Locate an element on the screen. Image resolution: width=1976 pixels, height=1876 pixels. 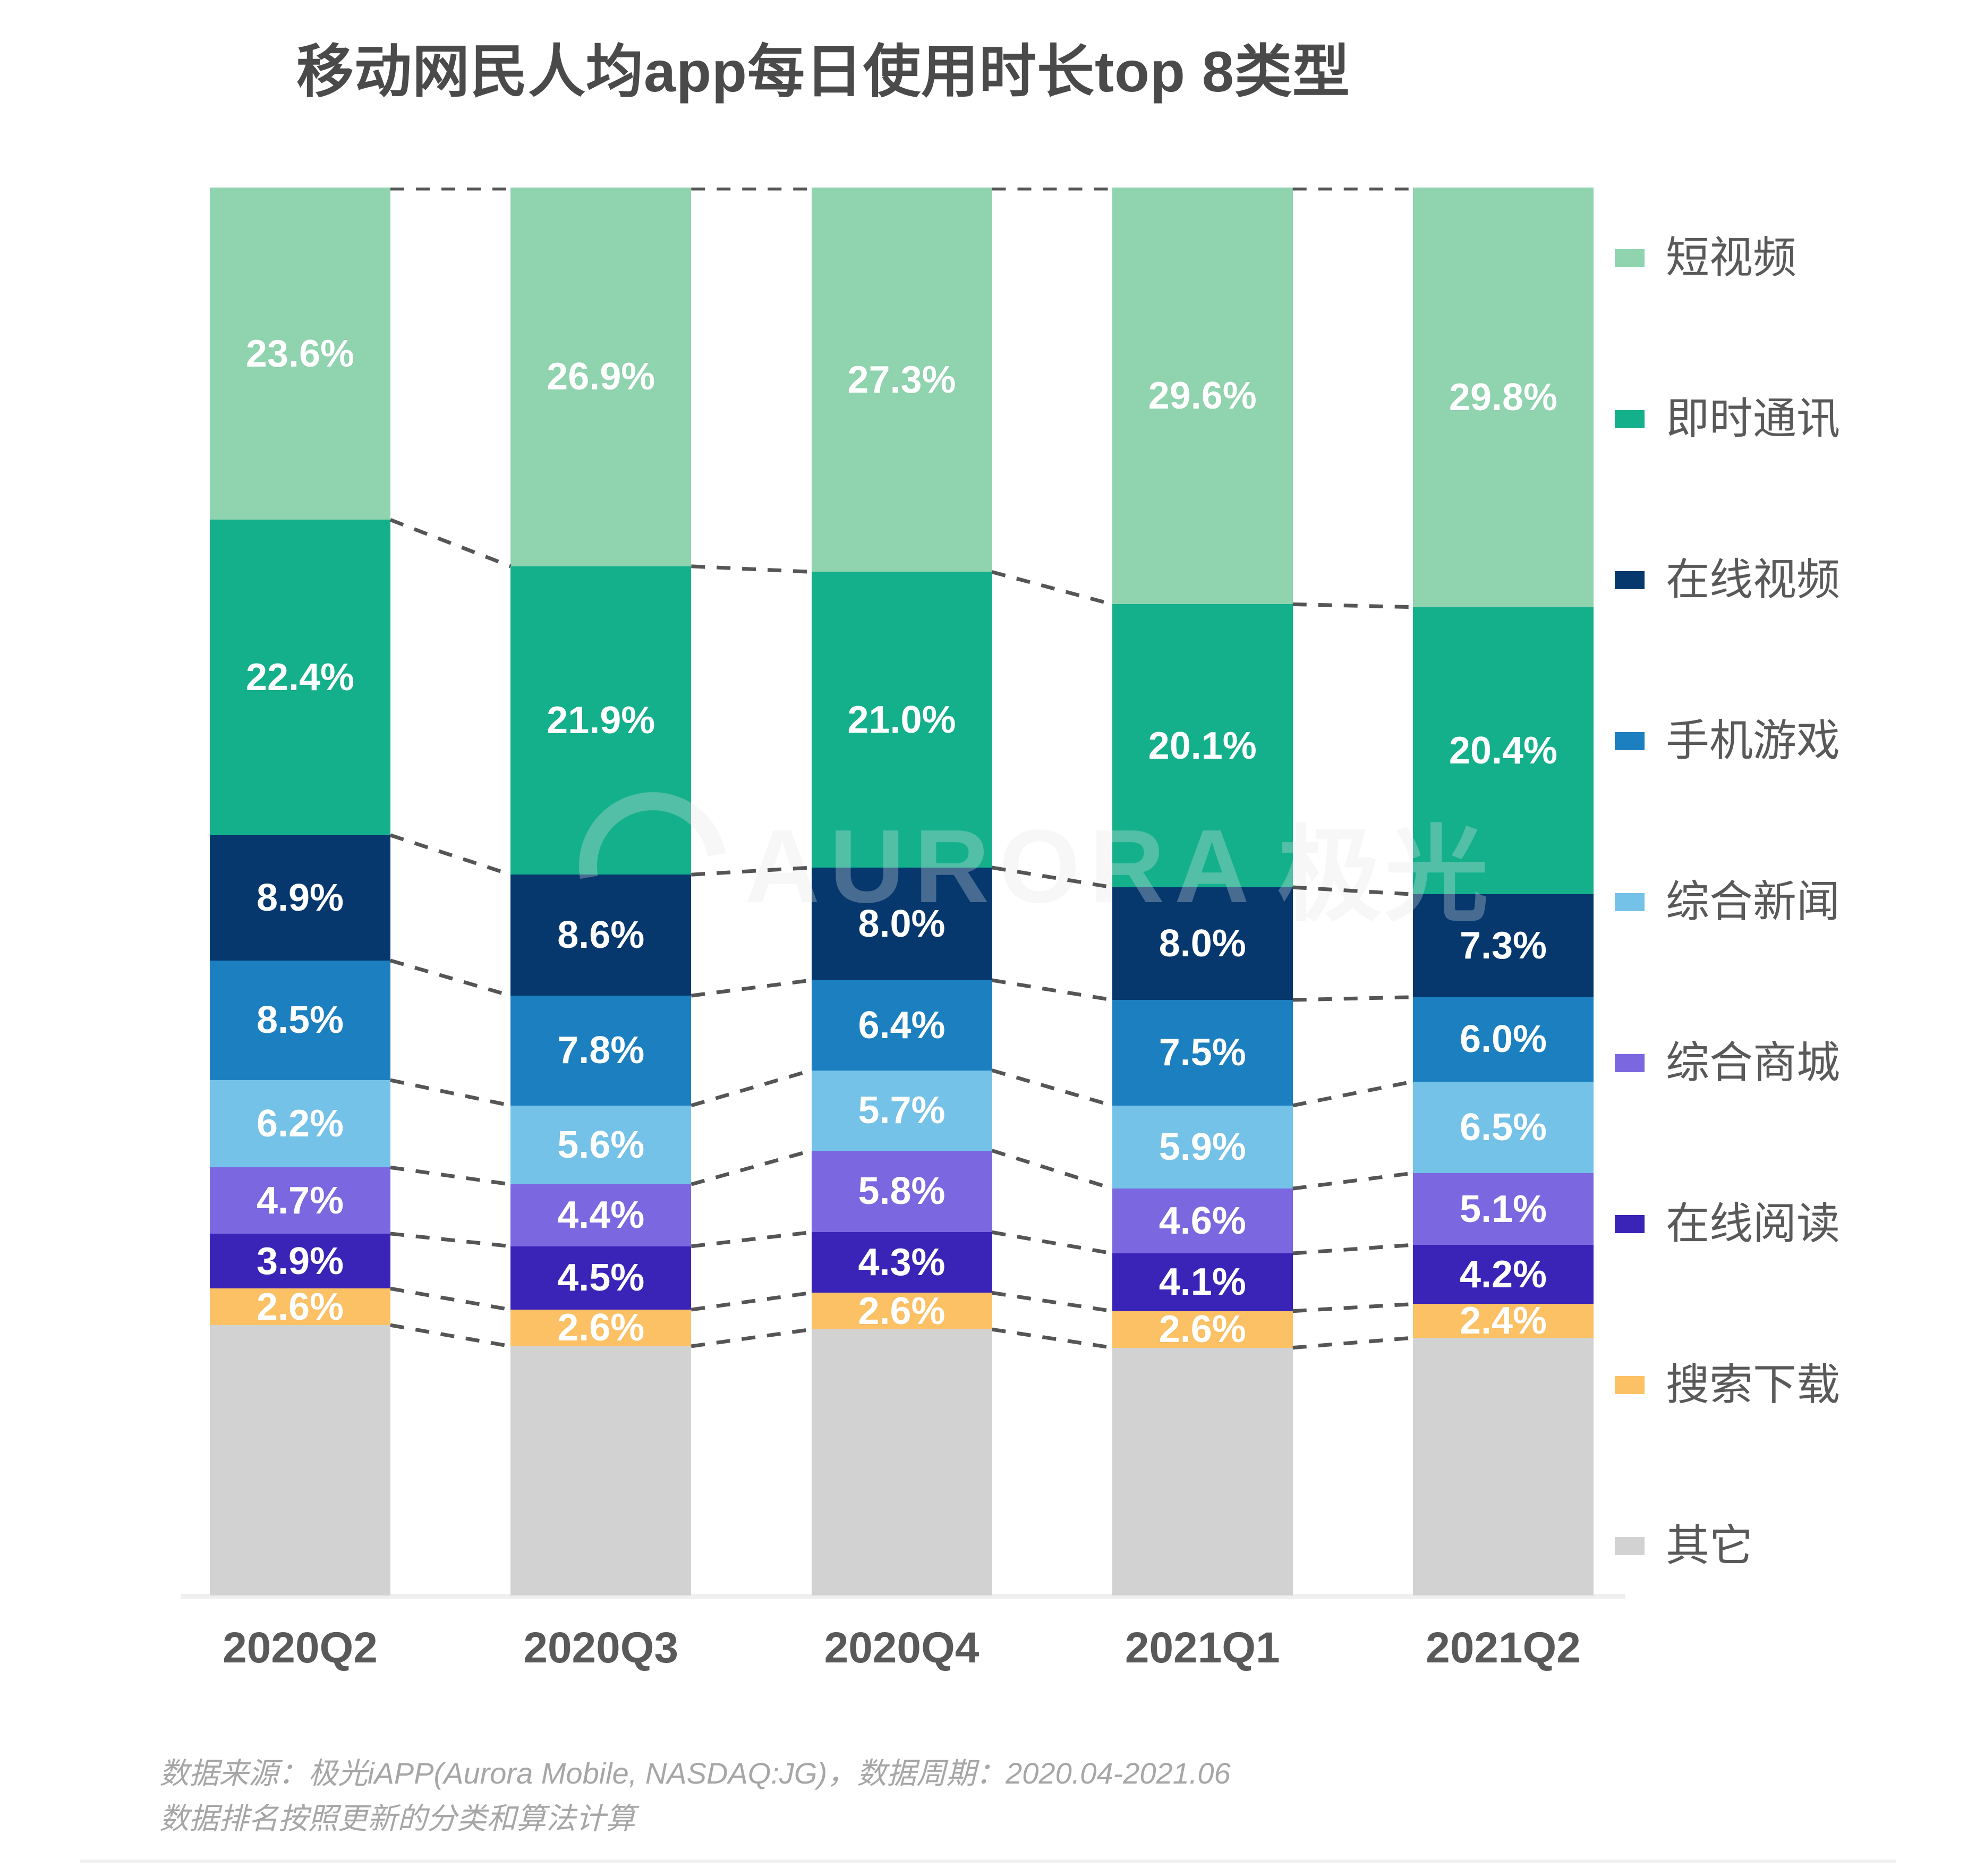
bar-segment-value: 26.9% is located at coordinates (601, 376).